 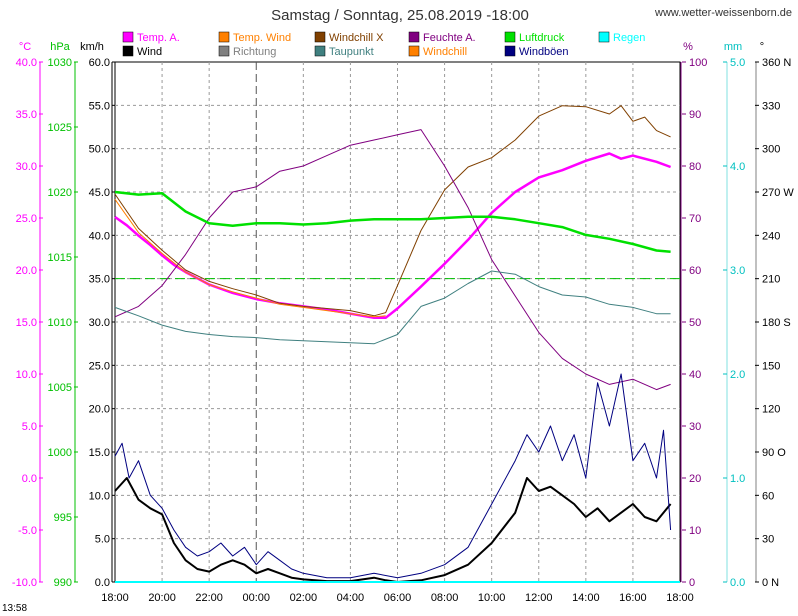 What do you see at coordinates (254, 52) in the screenshot?
I see `legend-label: Richtung` at bounding box center [254, 52].